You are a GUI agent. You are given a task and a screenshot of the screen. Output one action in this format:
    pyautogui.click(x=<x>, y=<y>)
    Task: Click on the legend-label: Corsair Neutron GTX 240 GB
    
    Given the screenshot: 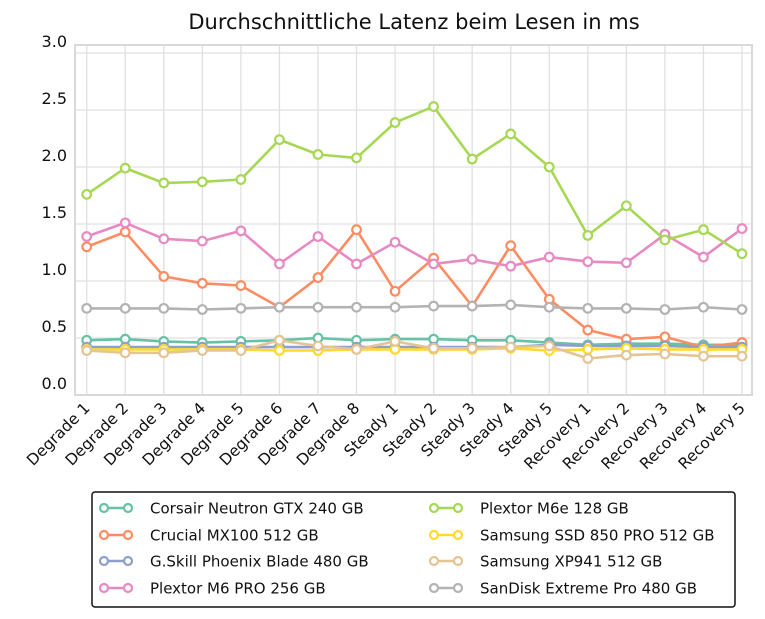 What is the action you would take?
    pyautogui.click(x=257, y=509)
    